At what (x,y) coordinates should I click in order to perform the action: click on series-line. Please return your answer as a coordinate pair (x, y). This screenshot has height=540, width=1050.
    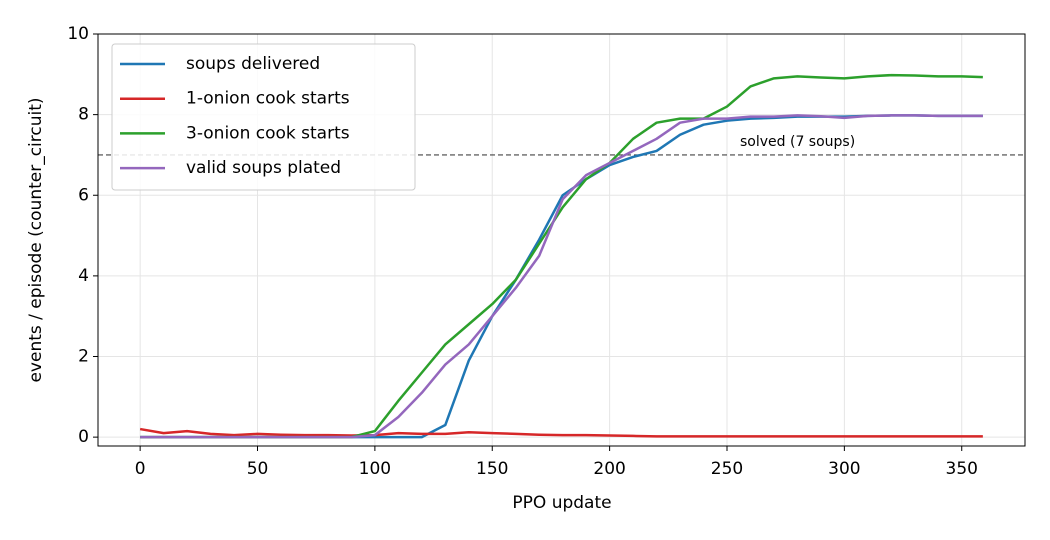
    Looking at the image, I should click on (561, 432).